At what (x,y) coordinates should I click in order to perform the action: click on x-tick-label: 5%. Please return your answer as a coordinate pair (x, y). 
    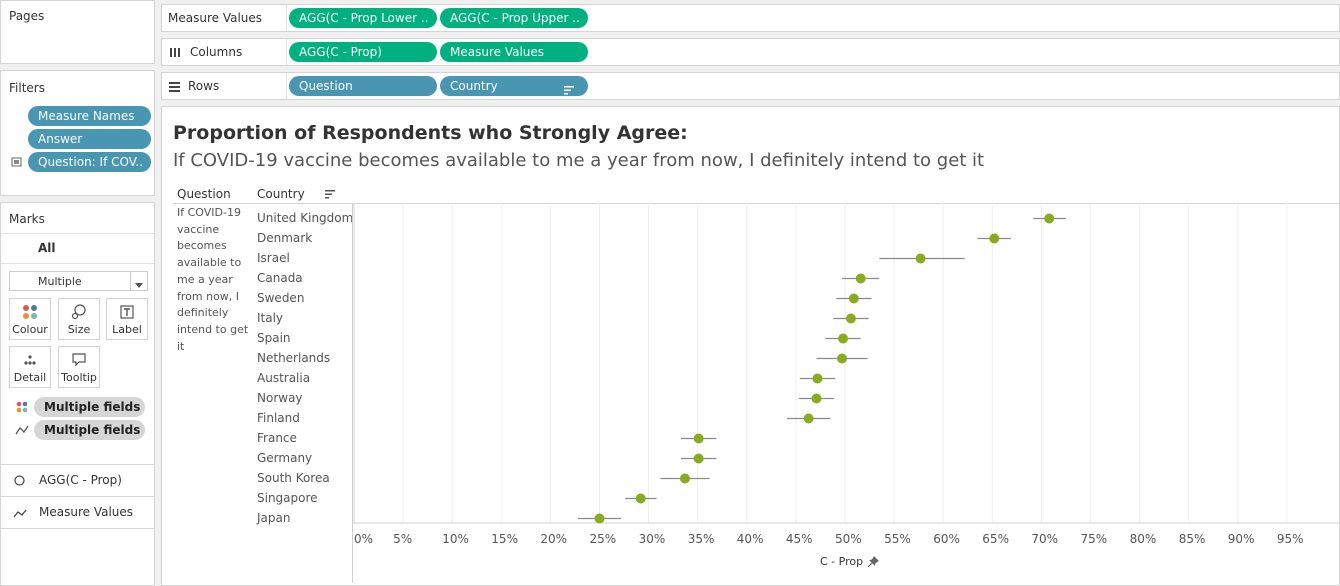
    Looking at the image, I should click on (403, 539).